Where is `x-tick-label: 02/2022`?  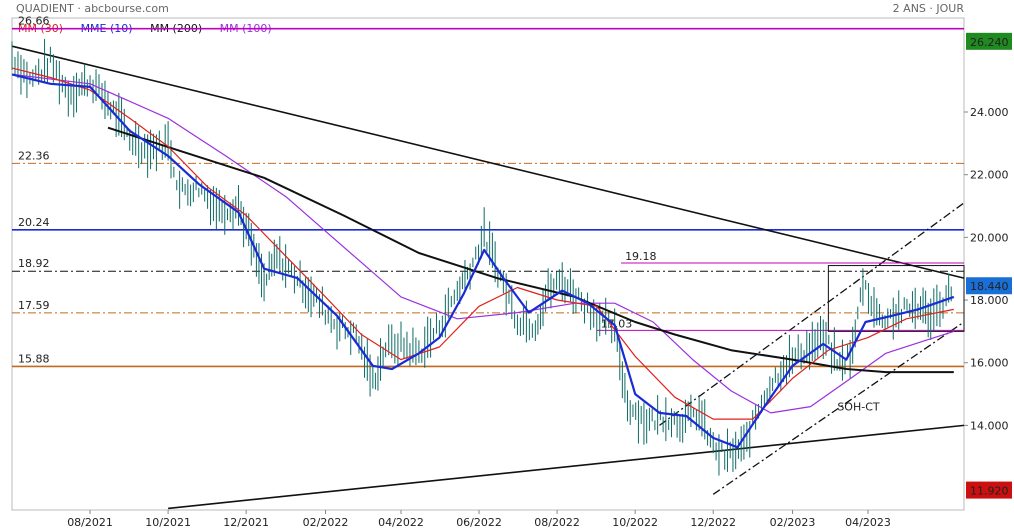 x-tick-label: 02/2022 is located at coordinates (326, 522).